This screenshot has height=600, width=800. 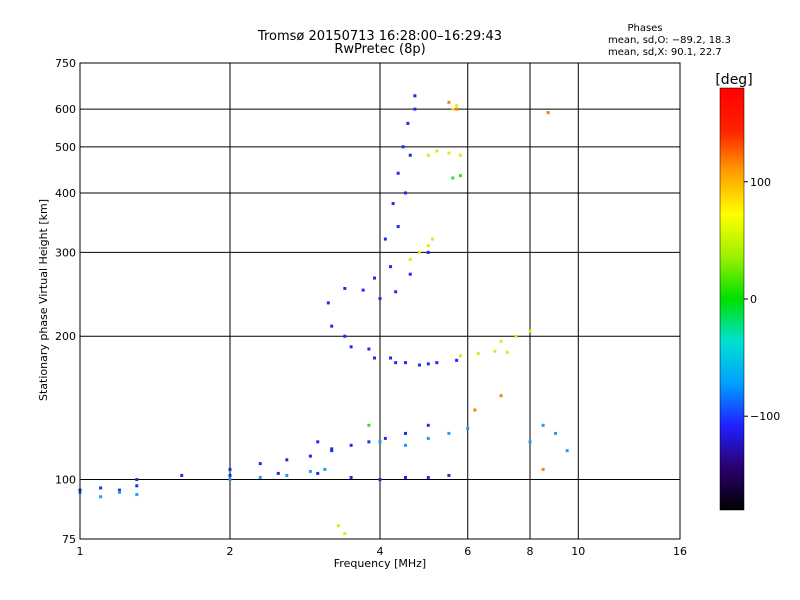 I want to click on y-tick-label: 300, so click(x=65, y=252).